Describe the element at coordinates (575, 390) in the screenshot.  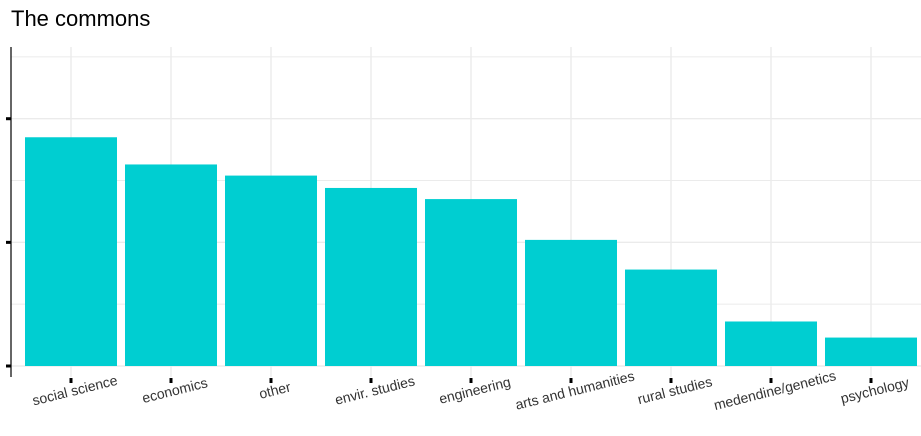
I see `x-tick-label: arts and humanities` at that location.